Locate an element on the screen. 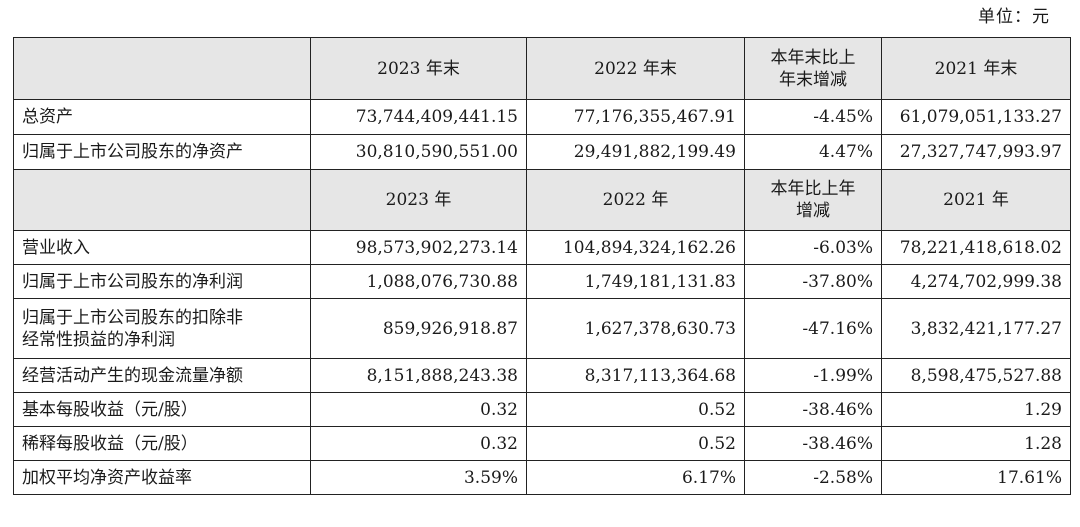 This screenshot has height=527, width=1080. row-label-operating-cash-flow: 经营活动产生的现金流量净额 is located at coordinates (162, 375).